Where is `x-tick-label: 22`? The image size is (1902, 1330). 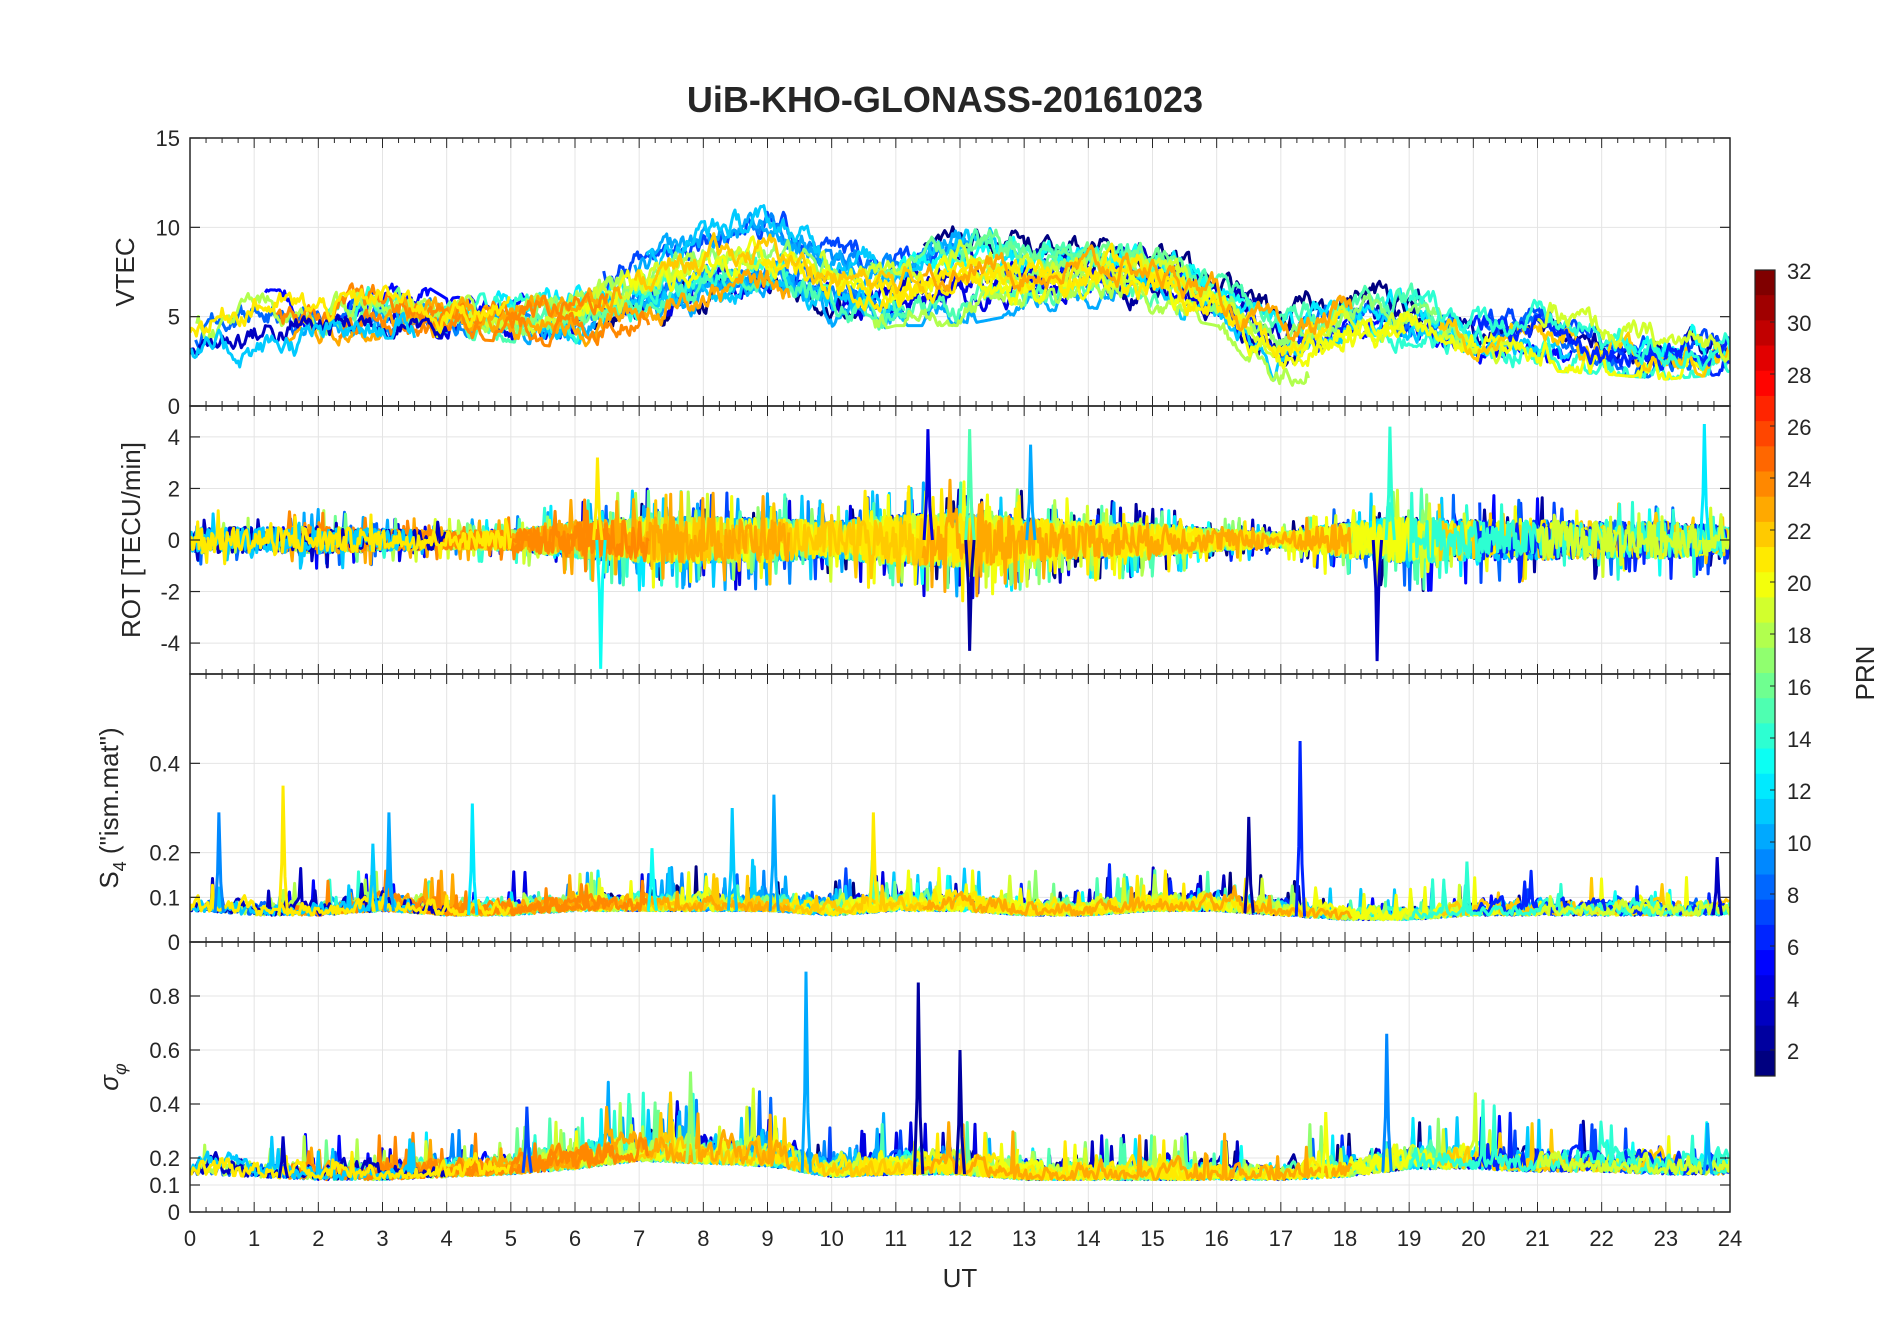
x-tick-label: 22 is located at coordinates (1601, 1238).